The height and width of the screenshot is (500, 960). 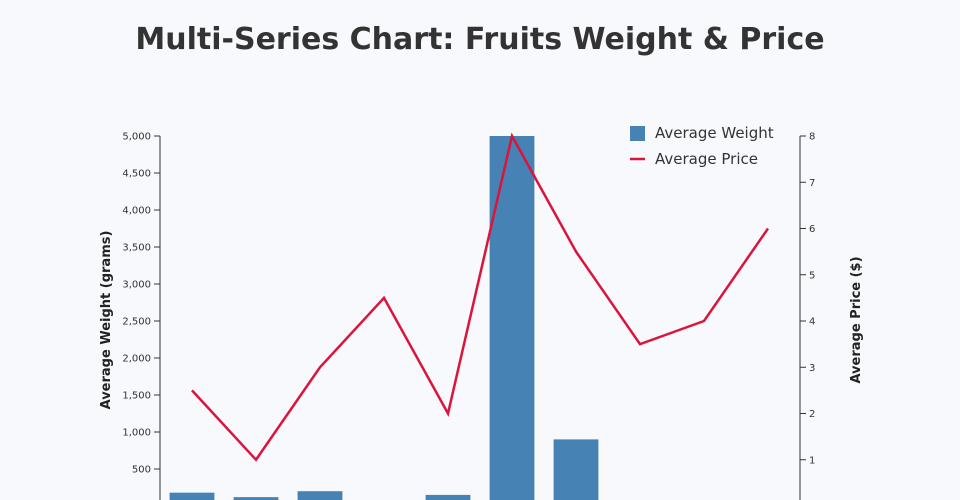 I want to click on left-axis-tick-label: 4,500, so click(x=136, y=174).